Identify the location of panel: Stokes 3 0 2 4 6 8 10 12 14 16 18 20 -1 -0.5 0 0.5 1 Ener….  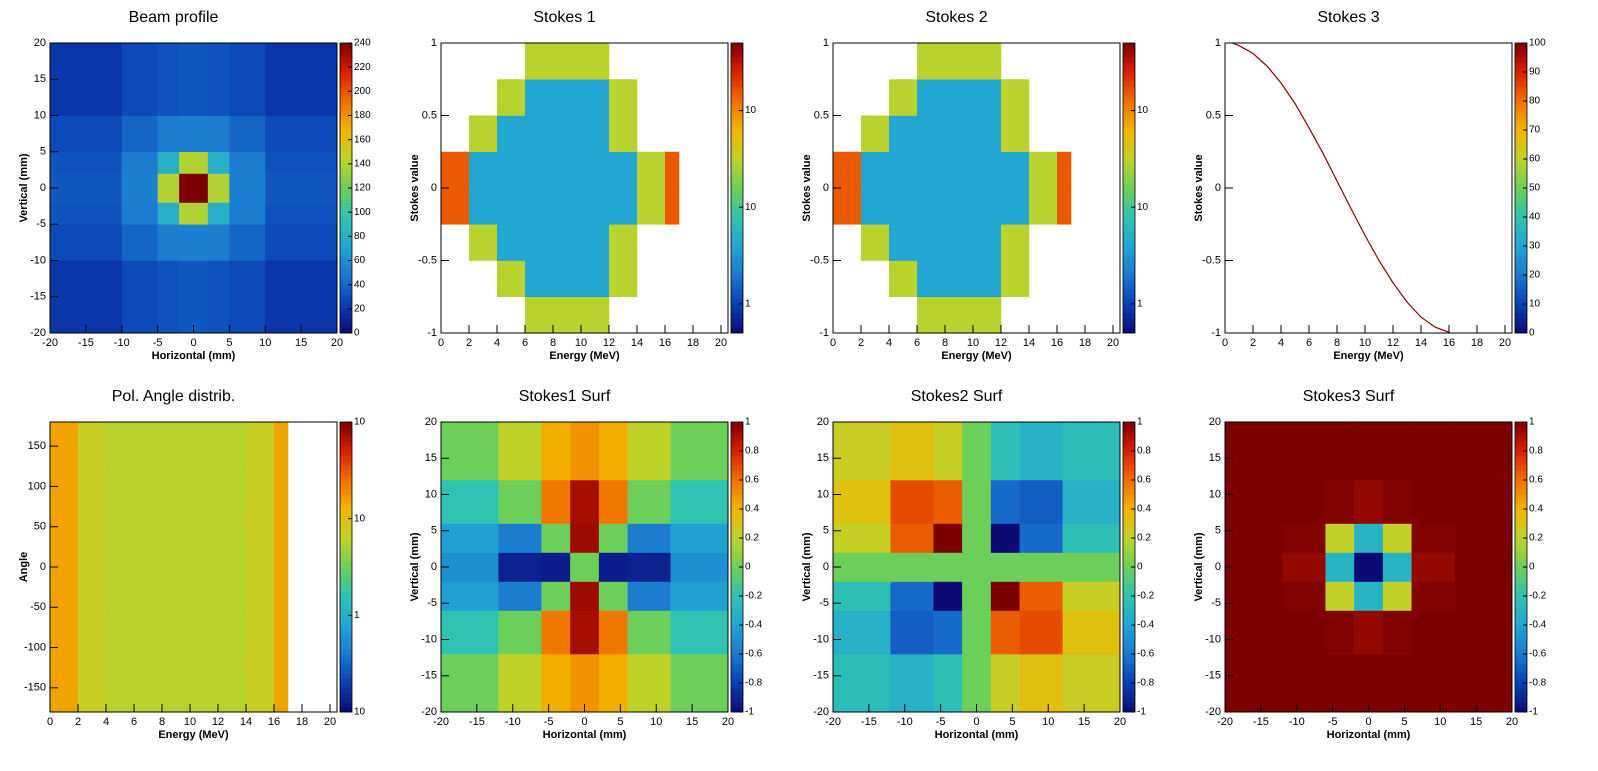
(1369, 185).